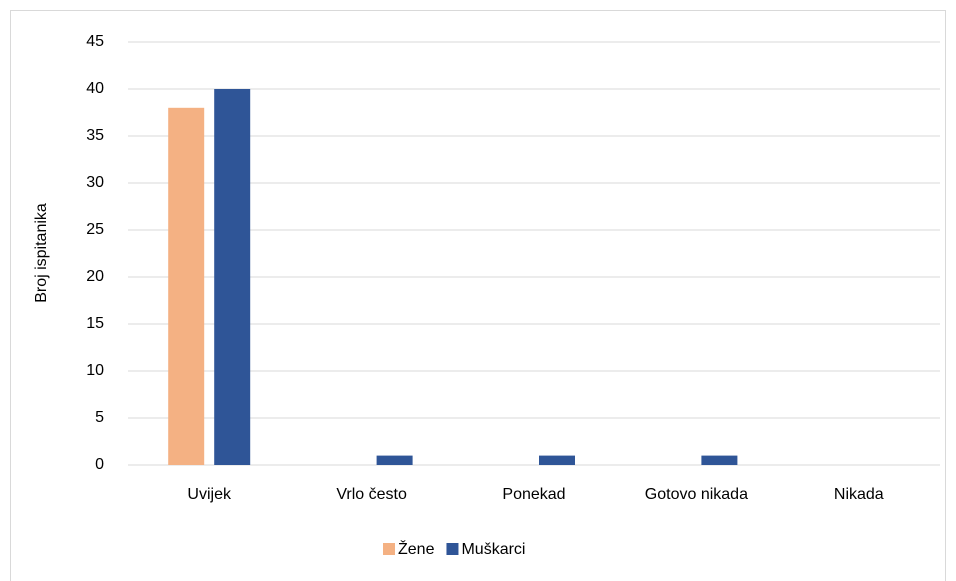 The image size is (956, 581). What do you see at coordinates (209, 494) in the screenshot?
I see `x-tick-label: Uvijek` at bounding box center [209, 494].